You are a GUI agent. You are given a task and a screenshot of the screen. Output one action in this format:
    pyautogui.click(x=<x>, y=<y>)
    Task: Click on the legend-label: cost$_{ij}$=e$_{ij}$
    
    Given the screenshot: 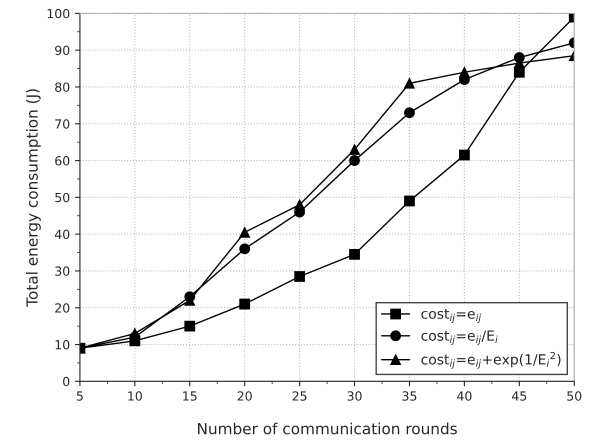 What is the action you would take?
    pyautogui.click(x=451, y=316)
    